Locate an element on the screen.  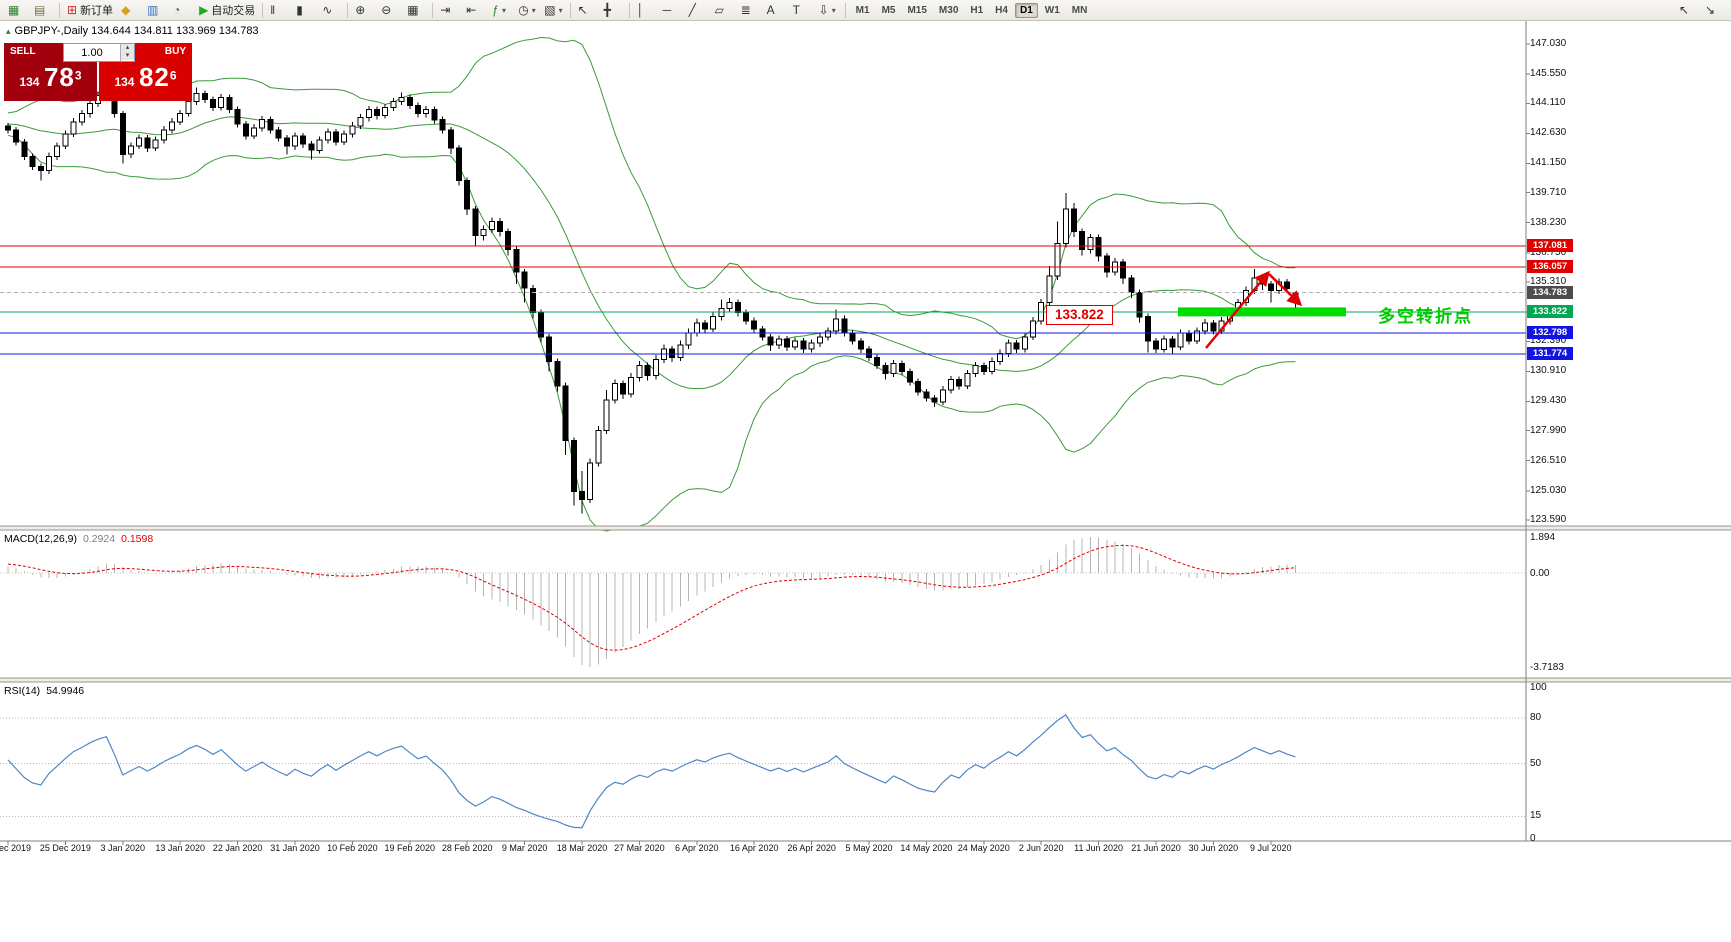
new-order-button-label: 新订单 is located at coordinates (97, 11).